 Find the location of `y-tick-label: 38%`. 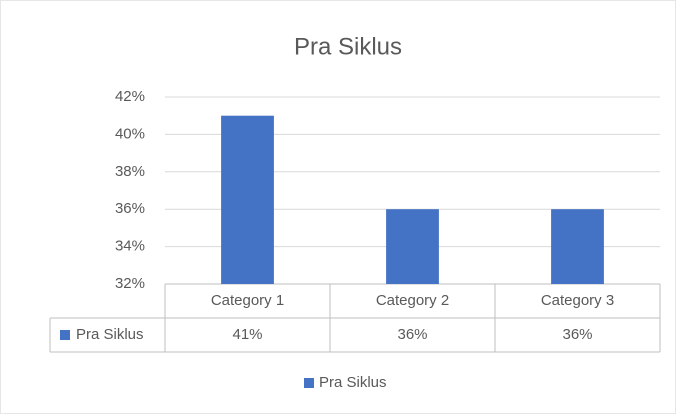

y-tick-label: 38% is located at coordinates (130, 171).